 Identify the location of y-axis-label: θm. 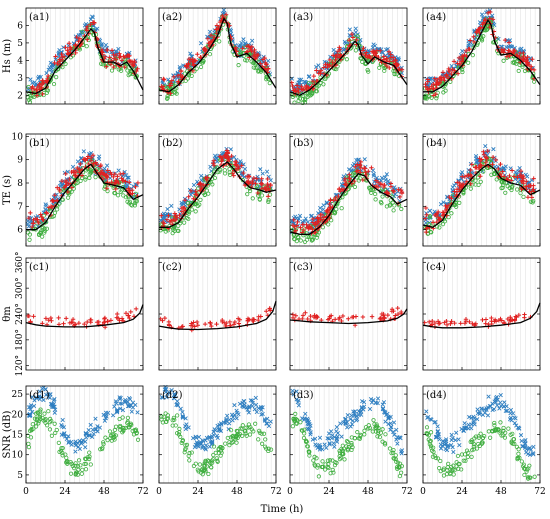
(7, 314).